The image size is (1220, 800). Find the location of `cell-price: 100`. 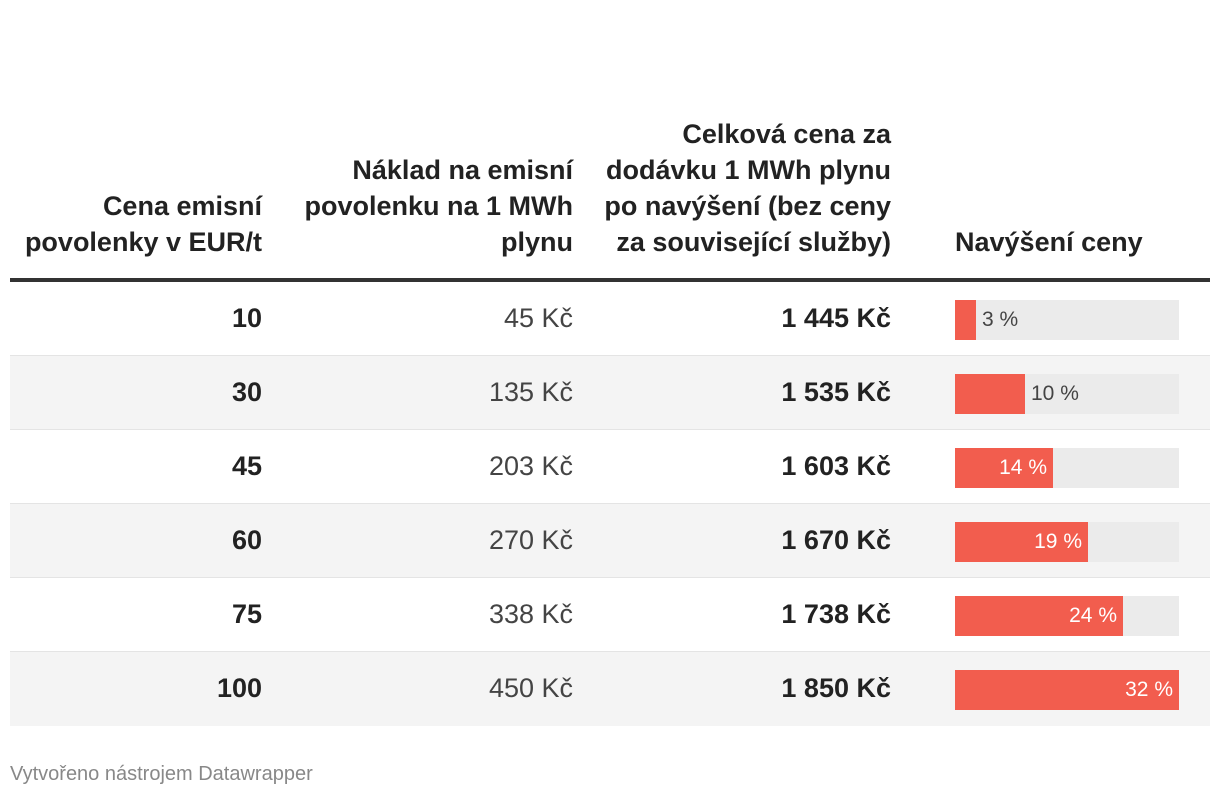

cell-price: 100 is located at coordinates (239, 688).